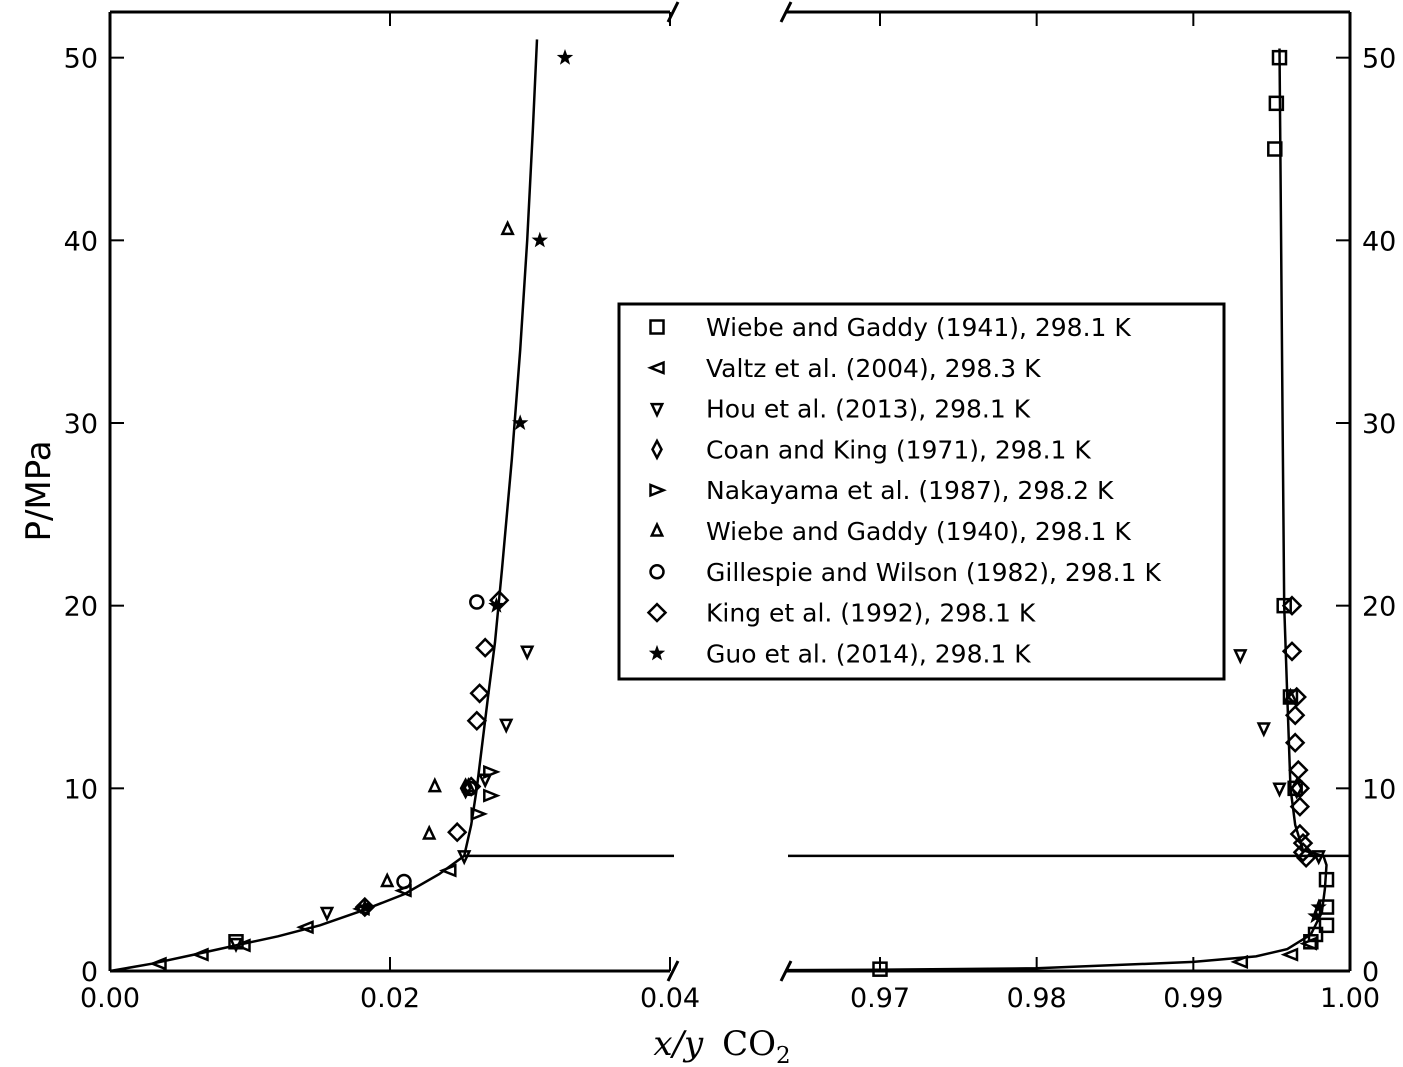 This screenshot has width=1403, height=1067. Describe the element at coordinates (670, 998) in the screenshot. I see `x-tick-label-left: 0.04` at that location.